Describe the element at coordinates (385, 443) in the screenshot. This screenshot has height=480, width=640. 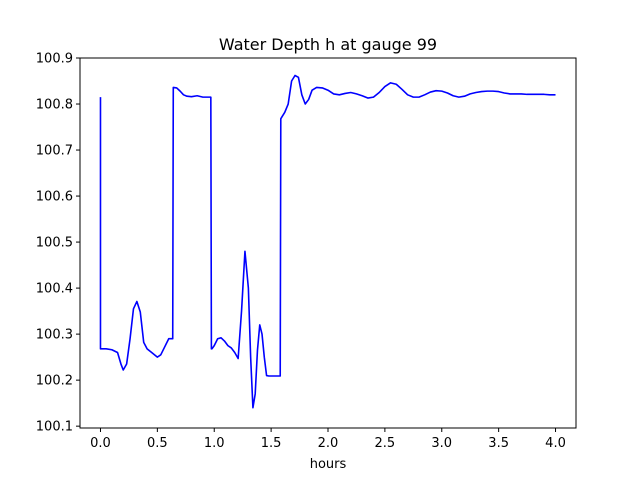
I see `x-tick-label: 2.5` at that location.